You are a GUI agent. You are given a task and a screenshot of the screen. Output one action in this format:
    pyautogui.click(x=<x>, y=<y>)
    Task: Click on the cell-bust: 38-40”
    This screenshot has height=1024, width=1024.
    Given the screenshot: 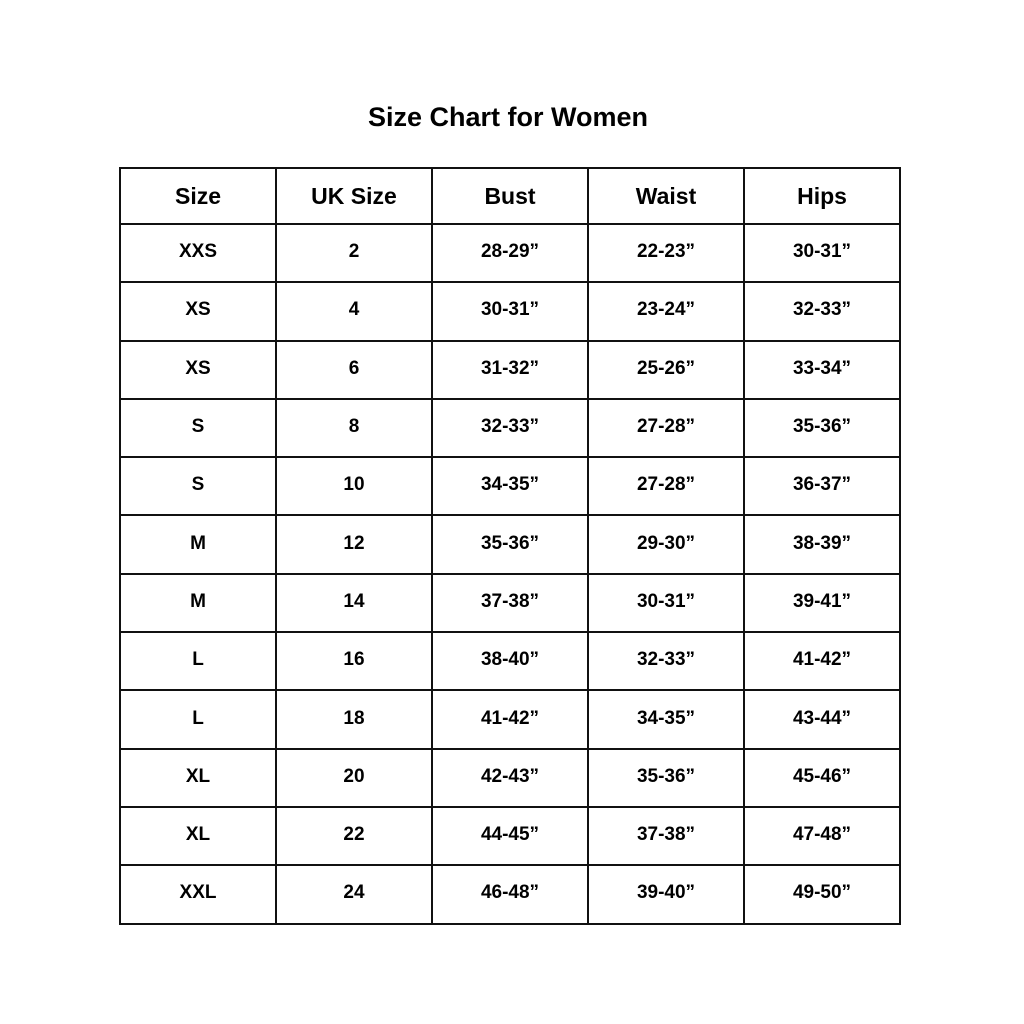 What is the action you would take?
    pyautogui.click(x=510, y=661)
    